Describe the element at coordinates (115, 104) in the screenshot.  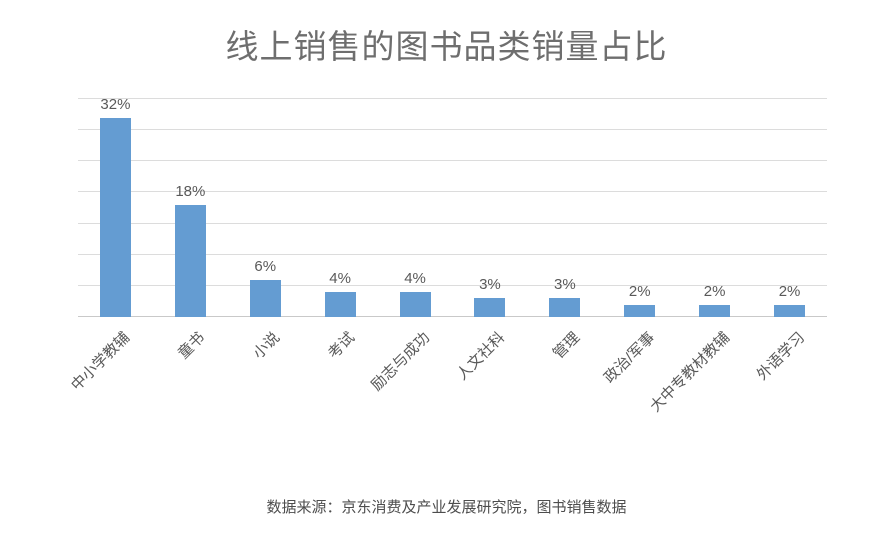
I see `value-label: 32%` at that location.